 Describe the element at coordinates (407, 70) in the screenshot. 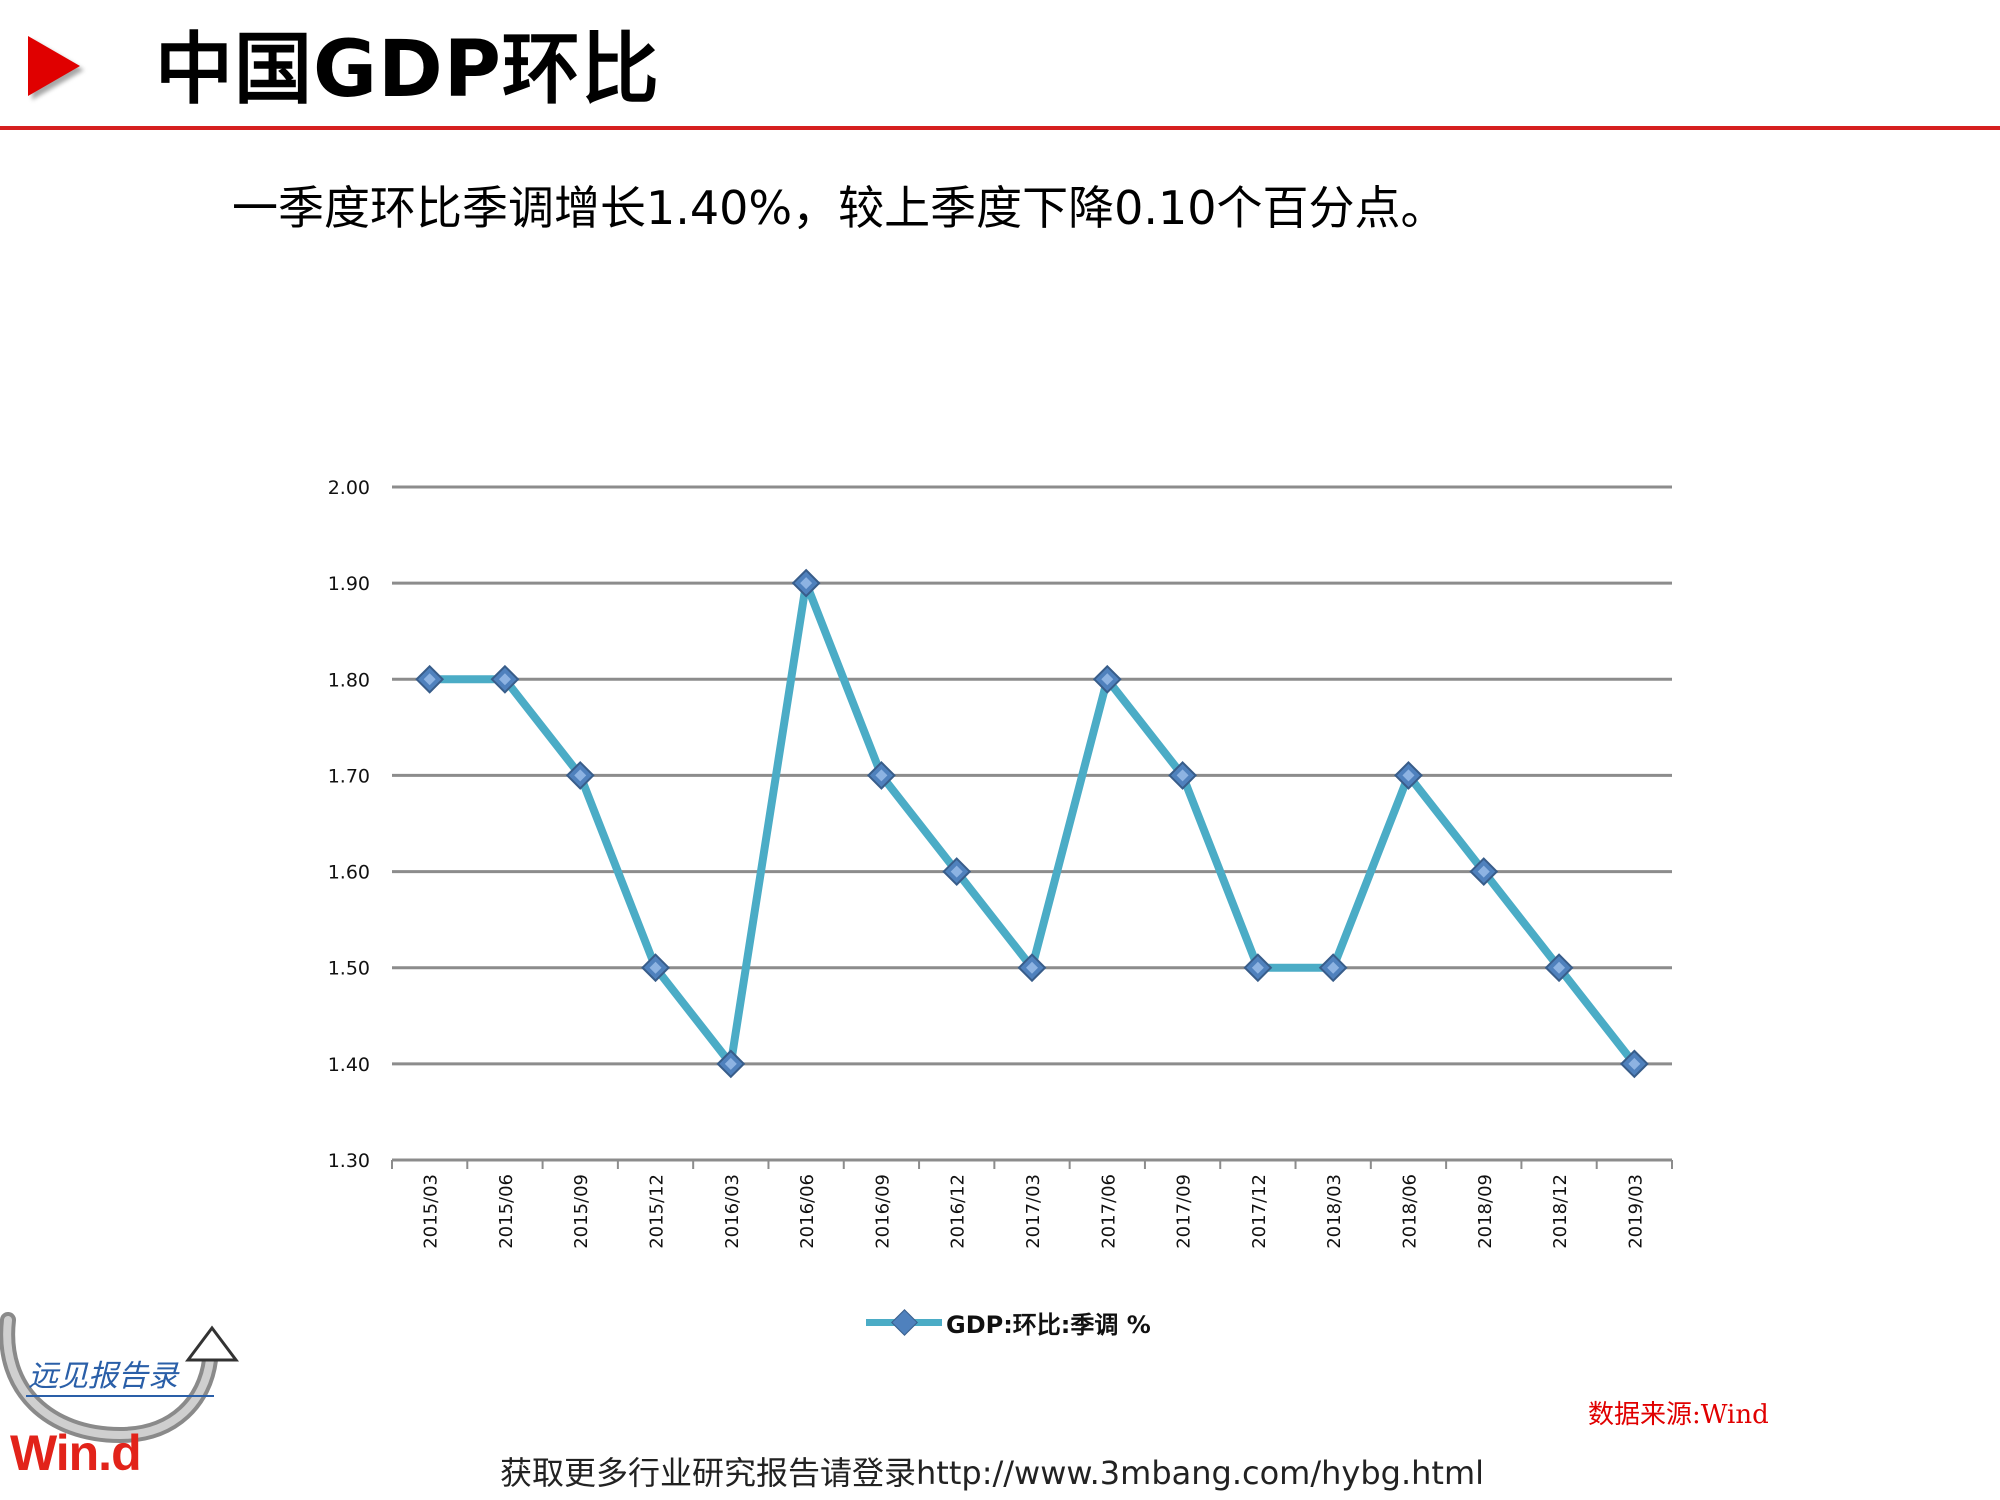

I see `page-title: 中国GDP环比` at that location.